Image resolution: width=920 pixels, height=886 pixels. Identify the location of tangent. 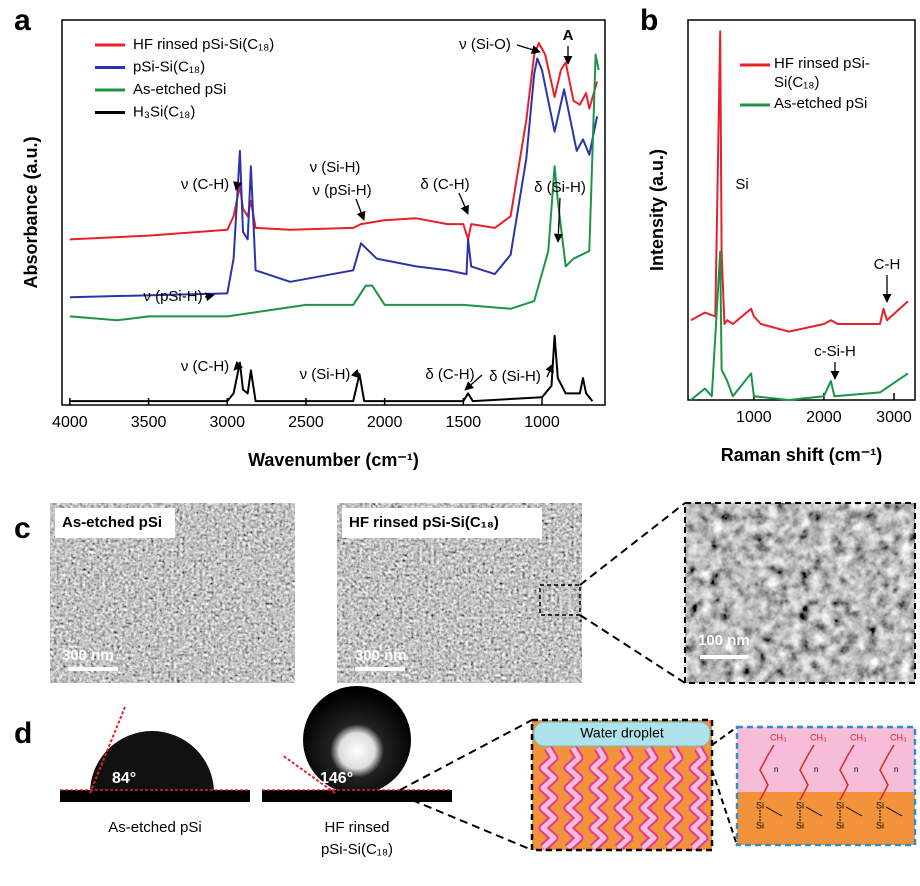
(107, 750).